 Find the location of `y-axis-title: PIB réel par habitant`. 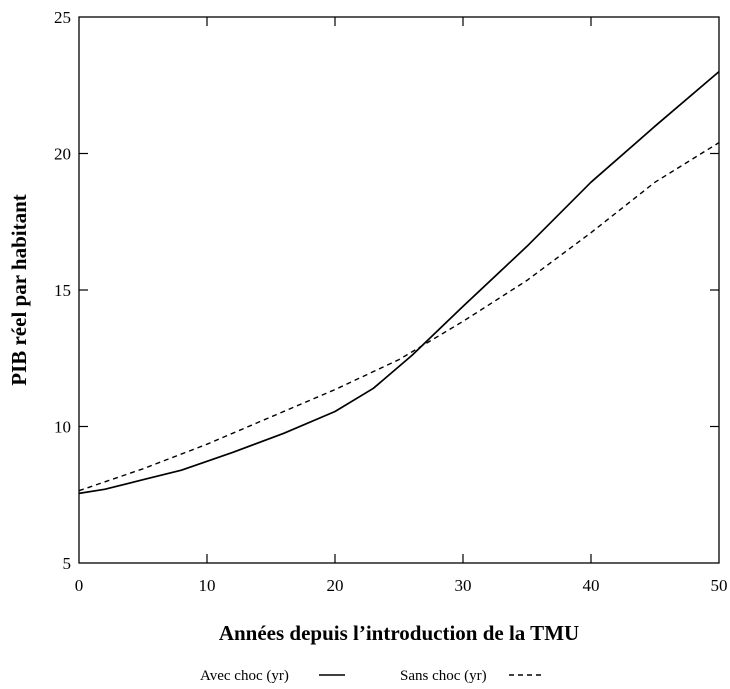

y-axis-title: PIB réel par habitant is located at coordinates (19, 290).